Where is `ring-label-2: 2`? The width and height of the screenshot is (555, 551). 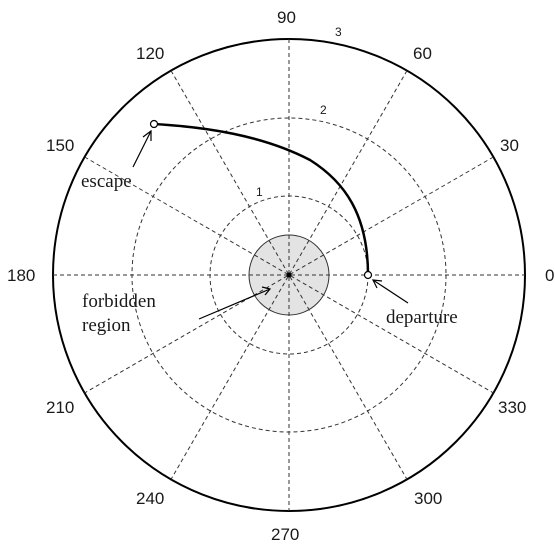 ring-label-2: 2 is located at coordinates (323, 110).